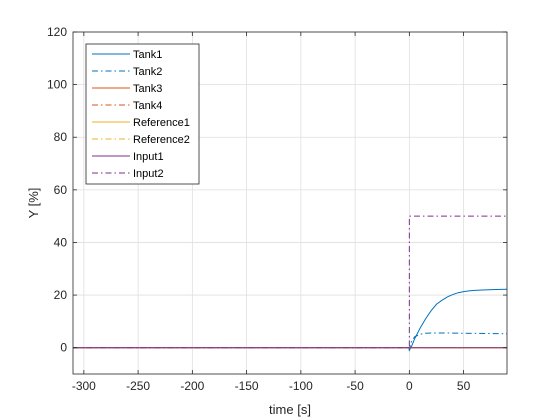  I want to click on legend-label-tank3: Tank3, so click(147, 89).